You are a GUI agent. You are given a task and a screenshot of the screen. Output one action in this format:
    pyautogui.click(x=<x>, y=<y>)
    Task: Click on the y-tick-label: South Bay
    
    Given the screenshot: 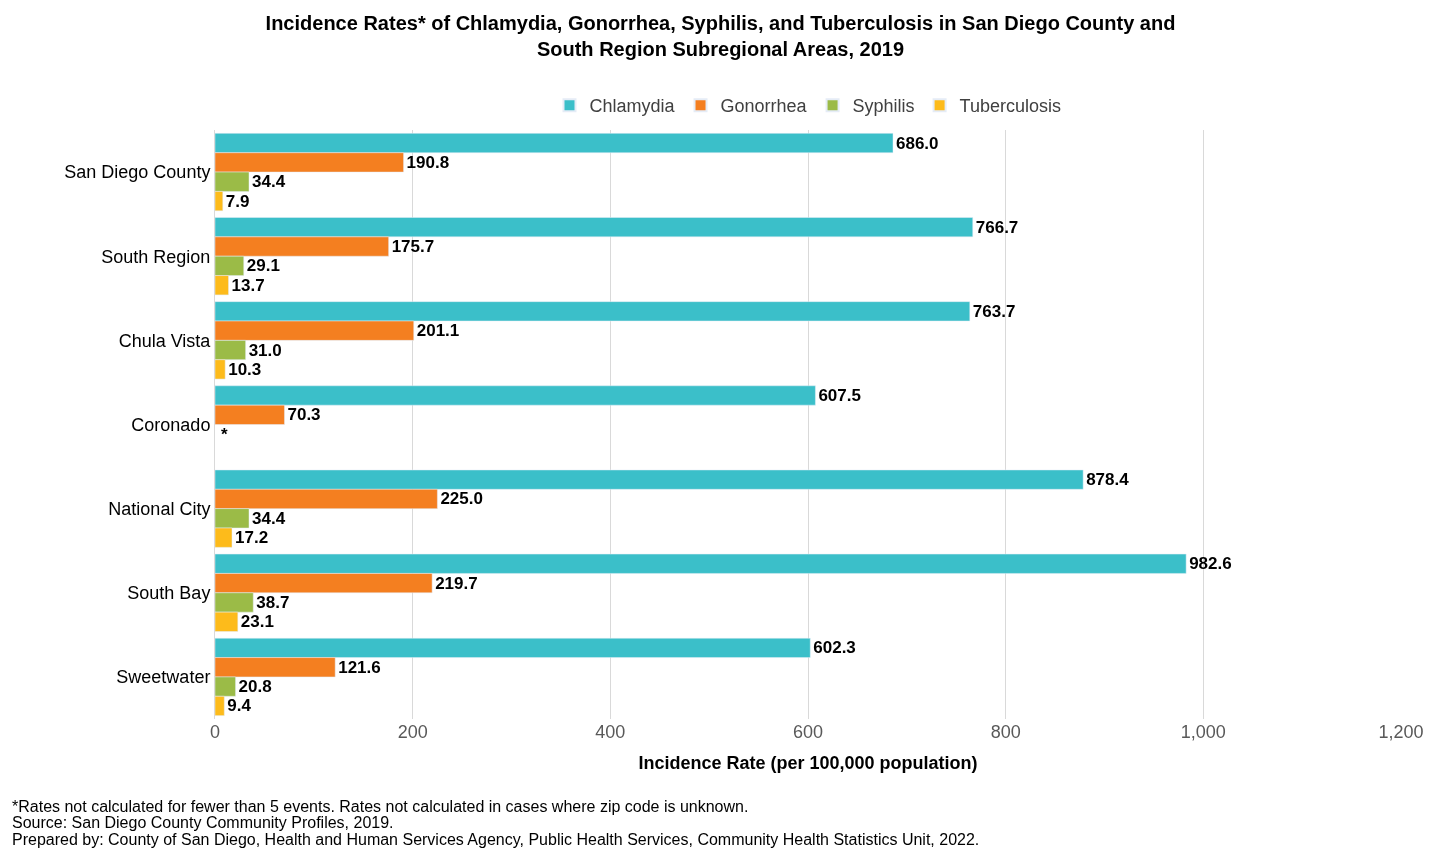 What is the action you would take?
    pyautogui.click(x=169, y=593)
    